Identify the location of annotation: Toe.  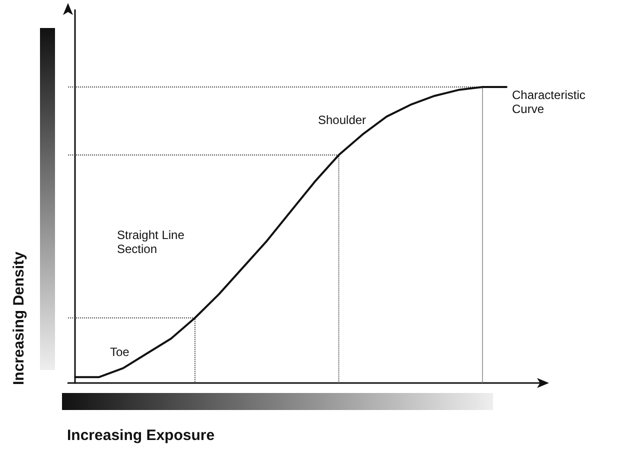
(120, 352).